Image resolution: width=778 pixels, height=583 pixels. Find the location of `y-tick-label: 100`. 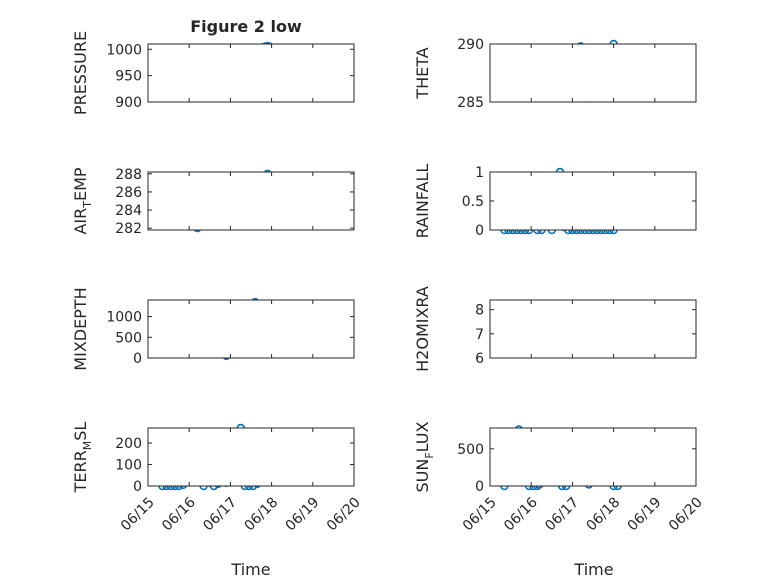

y-tick-label: 100 is located at coordinates (128, 466).